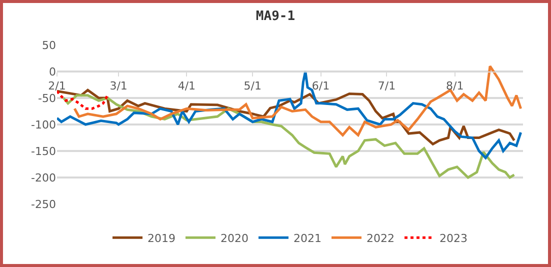 This screenshot has height=267, width=551. What do you see at coordinates (43, 125) in the screenshot?
I see `y-tick-label: -100` at bounding box center [43, 125].